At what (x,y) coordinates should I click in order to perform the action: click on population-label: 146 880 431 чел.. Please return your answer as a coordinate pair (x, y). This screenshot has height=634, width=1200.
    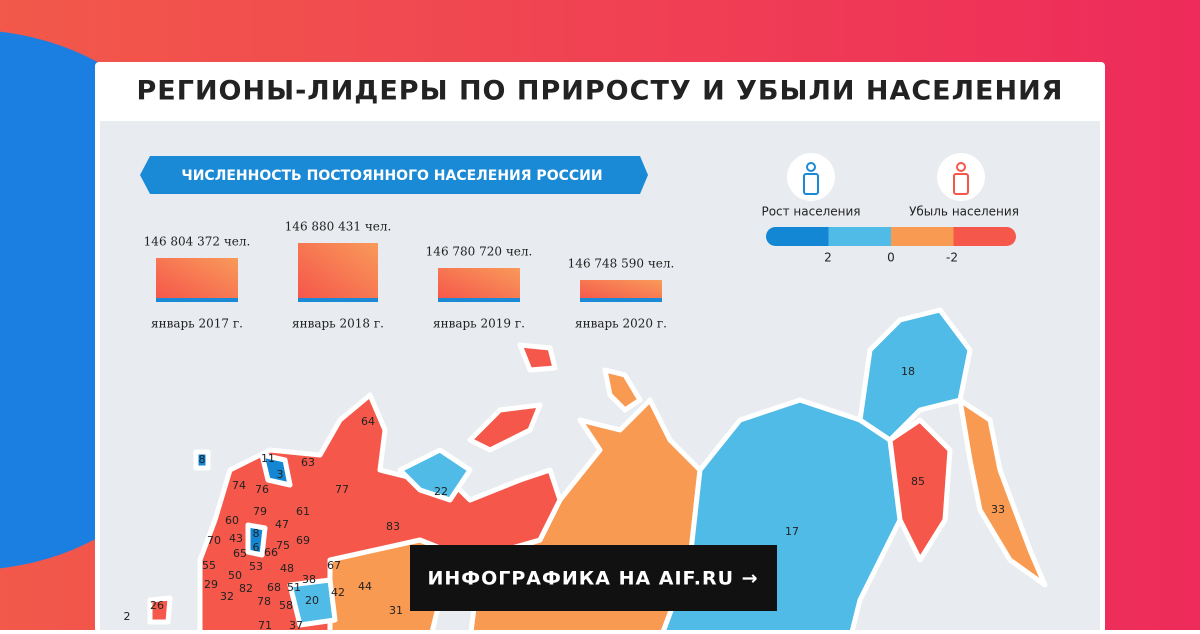
    Looking at the image, I should click on (338, 227).